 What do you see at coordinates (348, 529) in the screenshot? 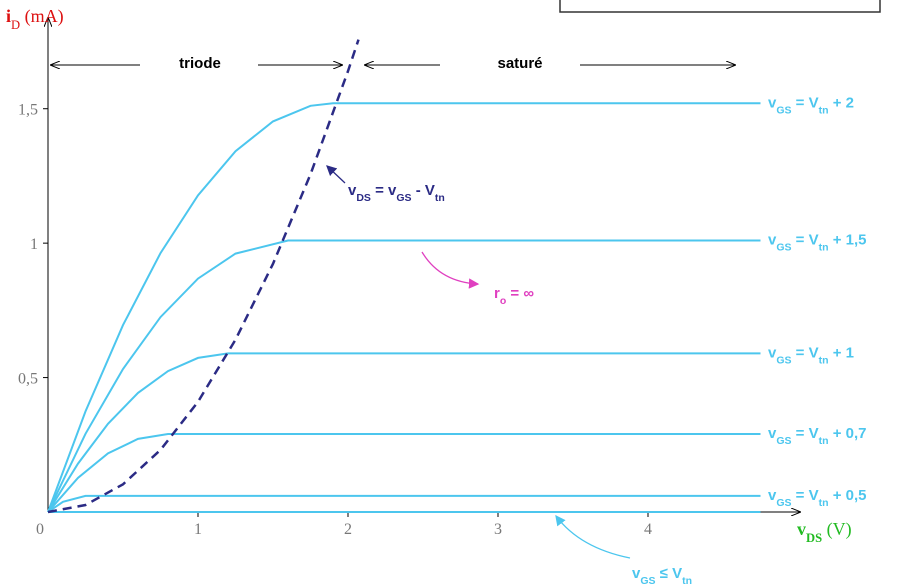
I see `x-tick-label: 2` at bounding box center [348, 529].